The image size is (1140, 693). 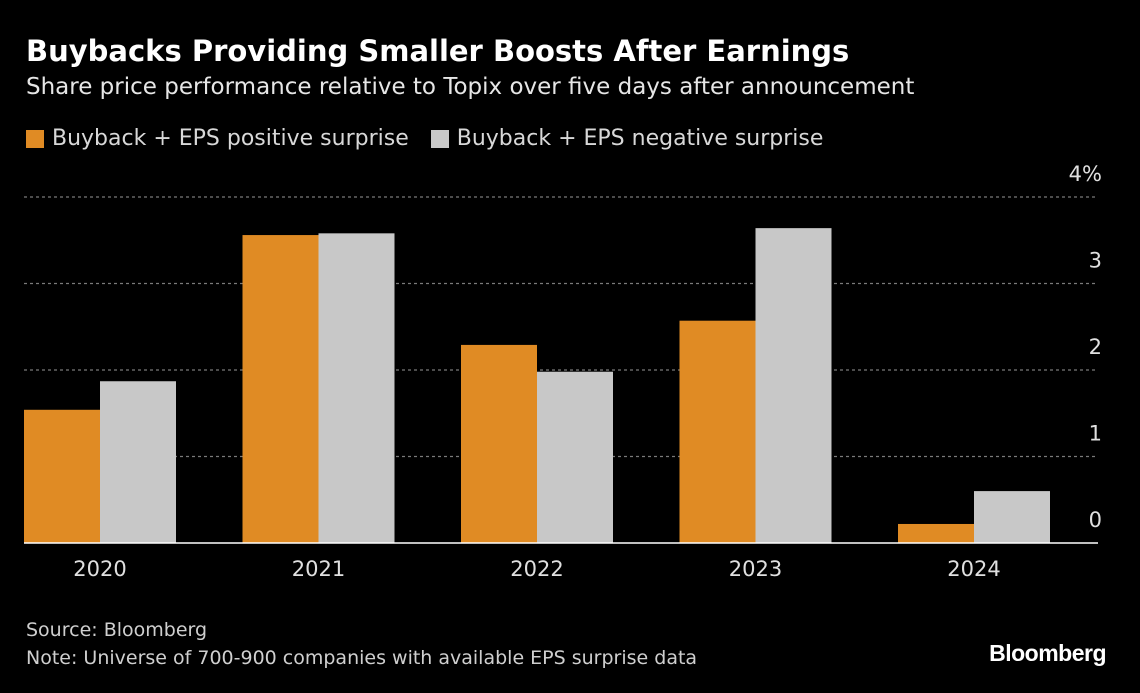 What do you see at coordinates (936, 533) in the screenshot?
I see `bar-positive-2024` at bounding box center [936, 533].